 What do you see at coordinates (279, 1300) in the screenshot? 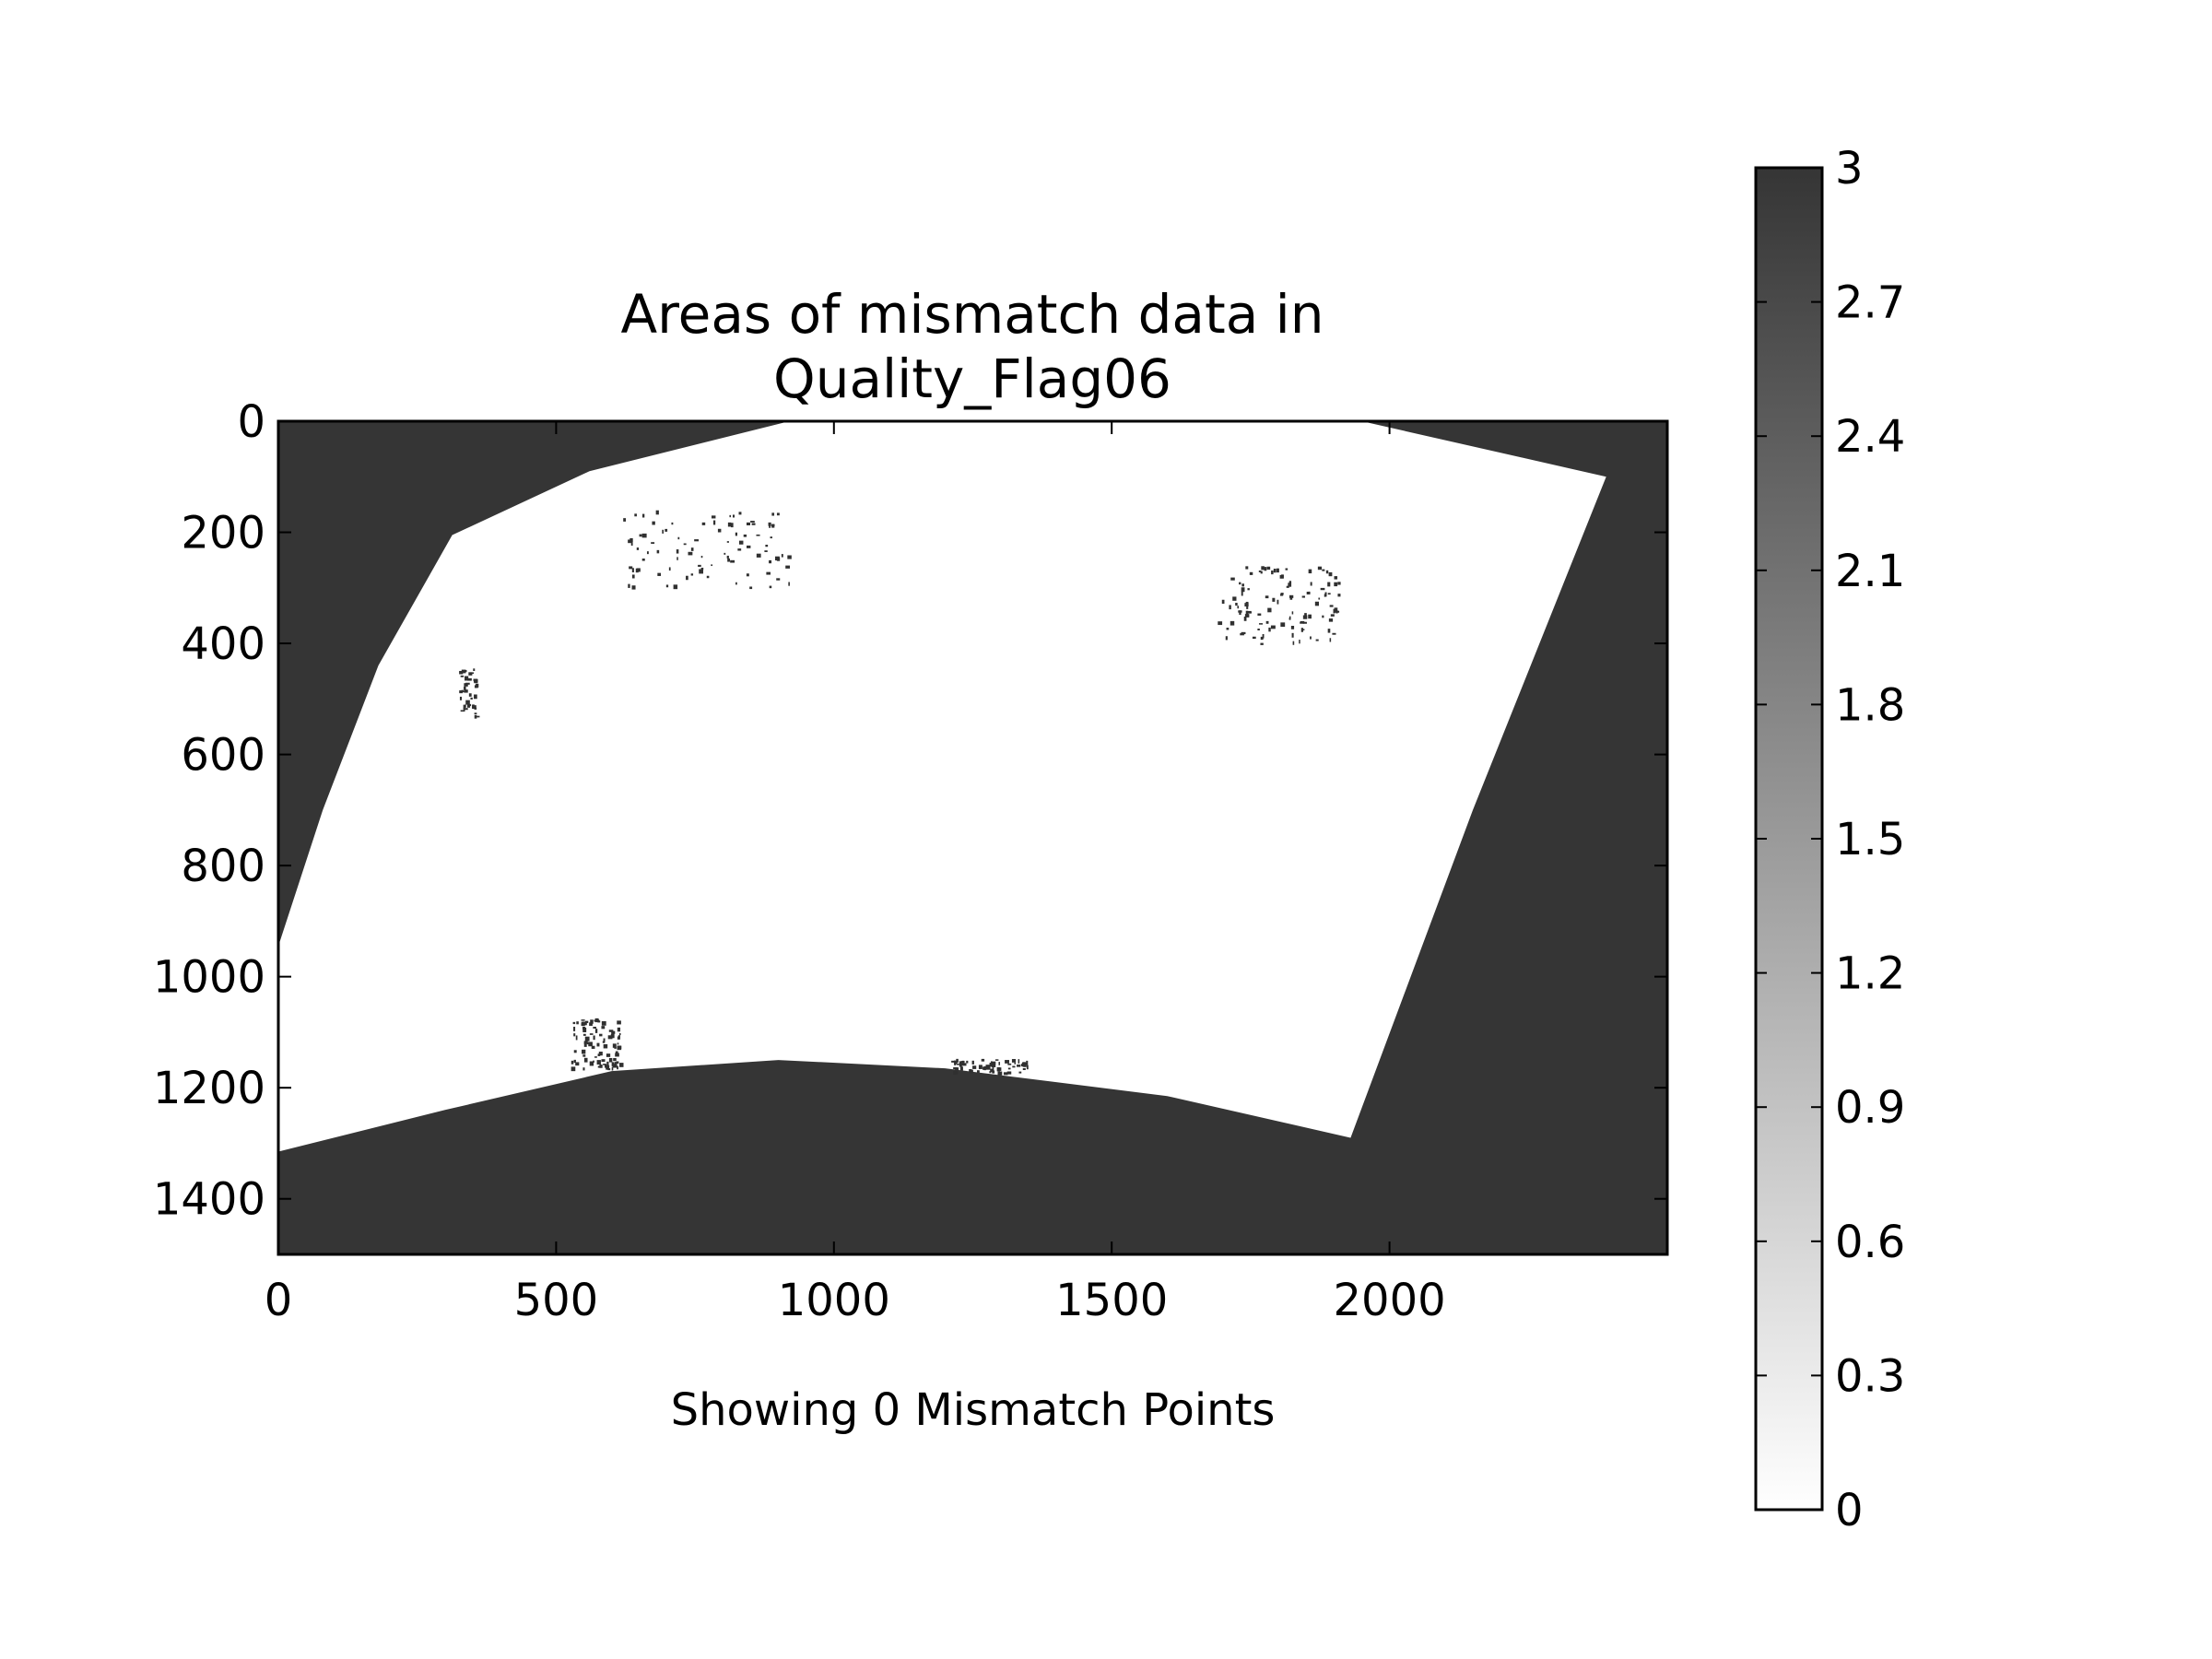
I see `x-tick-label: 0` at bounding box center [279, 1300].